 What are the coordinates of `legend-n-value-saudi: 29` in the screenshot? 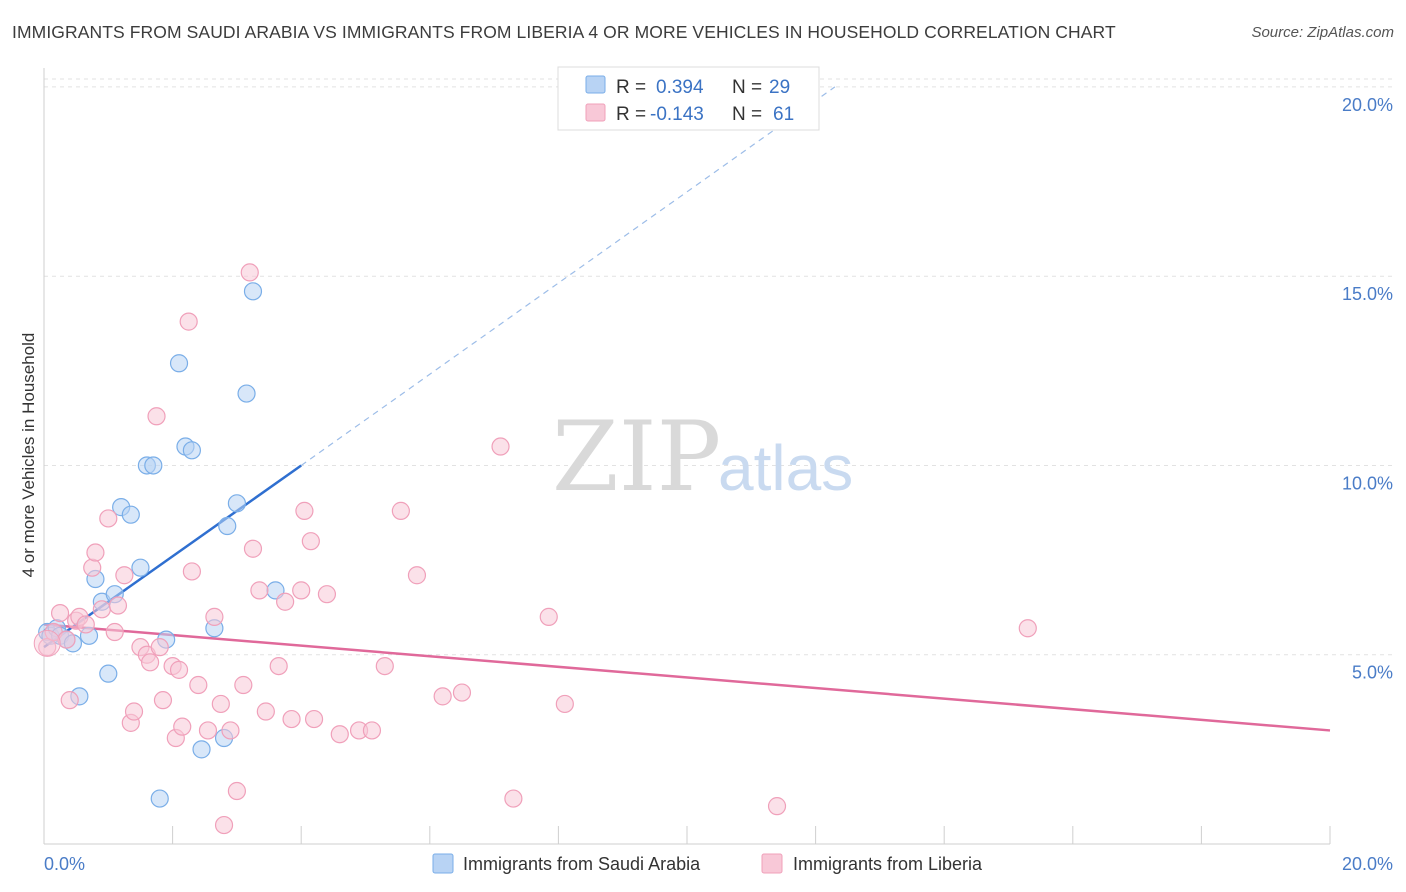 It's located at (779, 87).